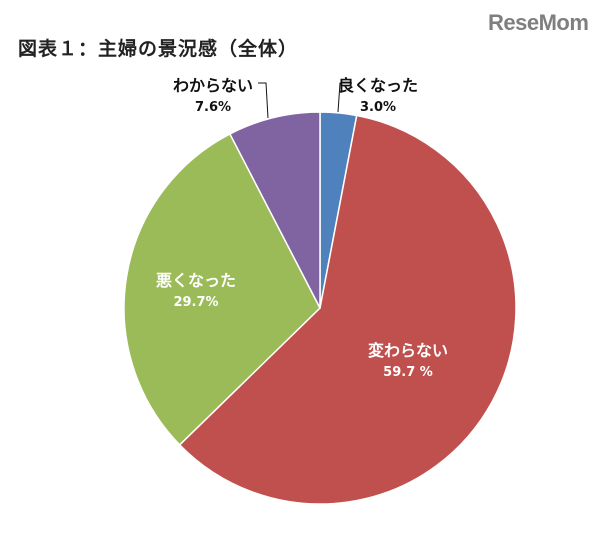 This screenshot has width=599, height=543. Describe the element at coordinates (378, 85) in the screenshot. I see `slice-category-label: 良くなった` at that location.